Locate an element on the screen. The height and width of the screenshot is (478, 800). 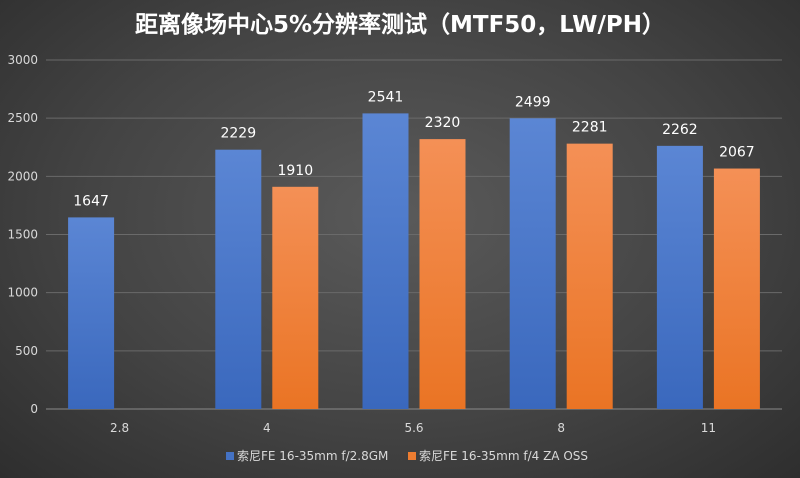
x-tick-label: 2.8 is located at coordinates (119, 428).